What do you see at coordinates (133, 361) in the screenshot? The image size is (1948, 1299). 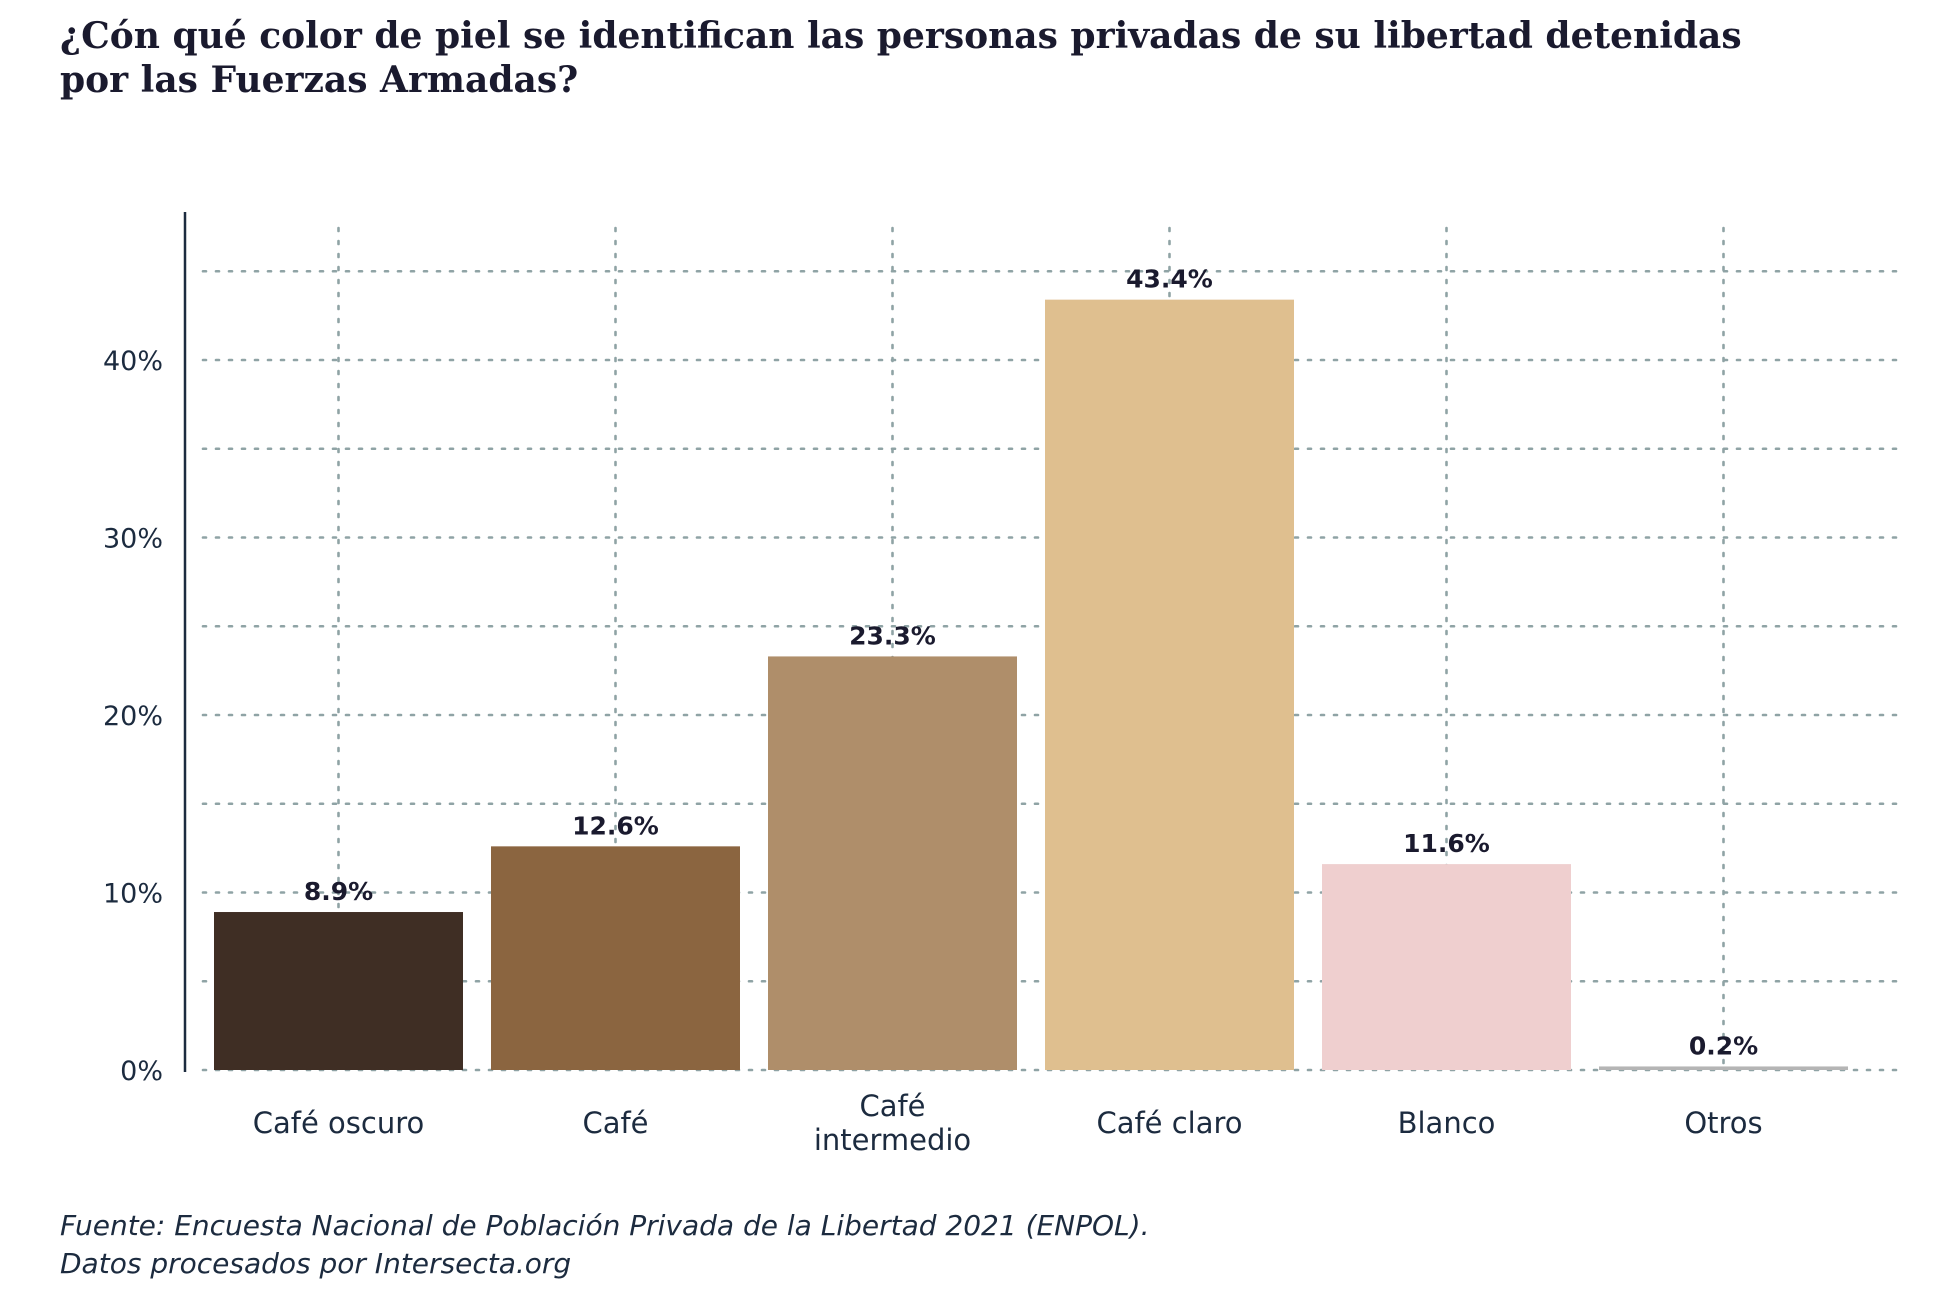 I see `y-tick-label-4: 40%` at bounding box center [133, 361].